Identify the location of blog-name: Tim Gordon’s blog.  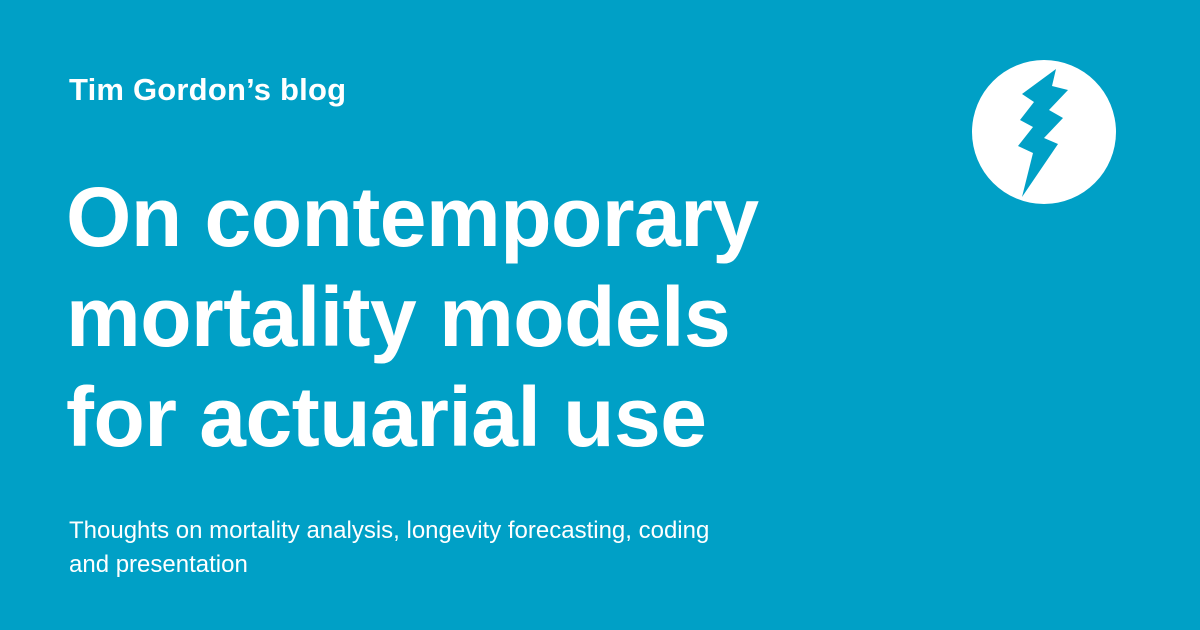
(208, 89).